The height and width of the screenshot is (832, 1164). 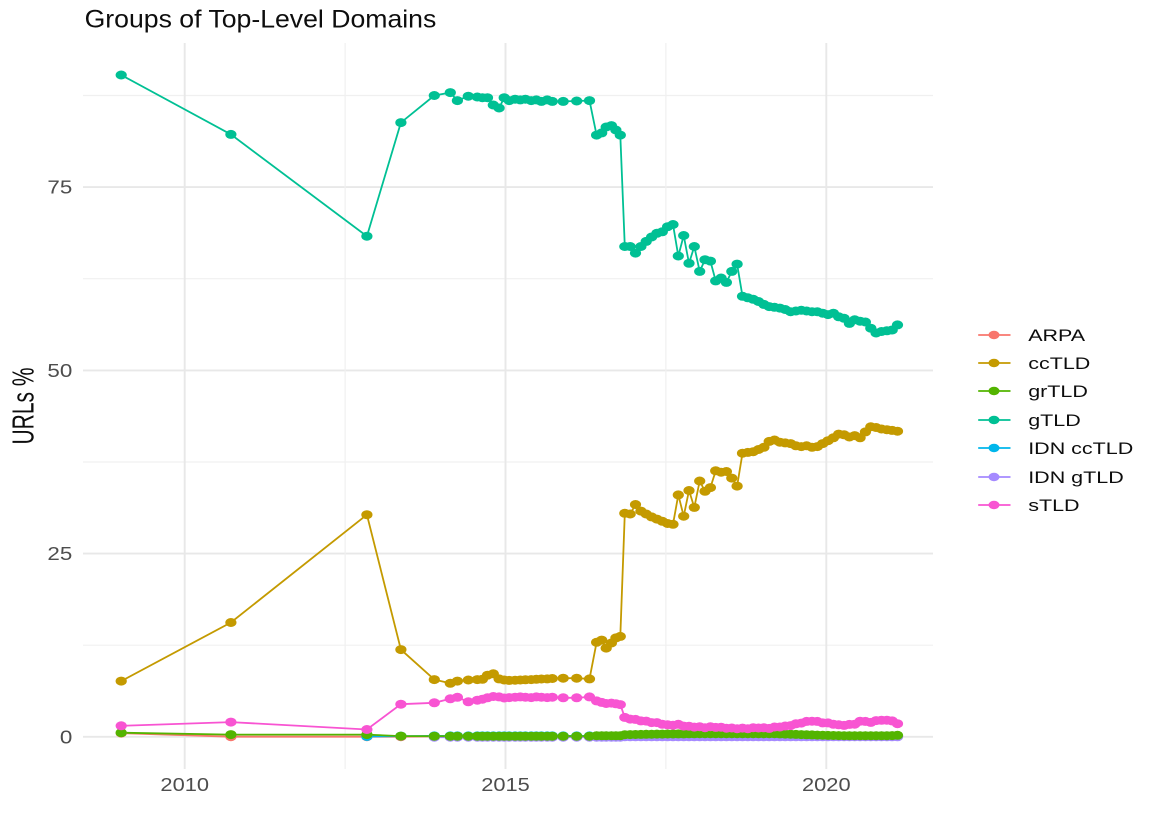 What do you see at coordinates (1058, 392) in the screenshot?
I see `svg-text: grTLD` at bounding box center [1058, 392].